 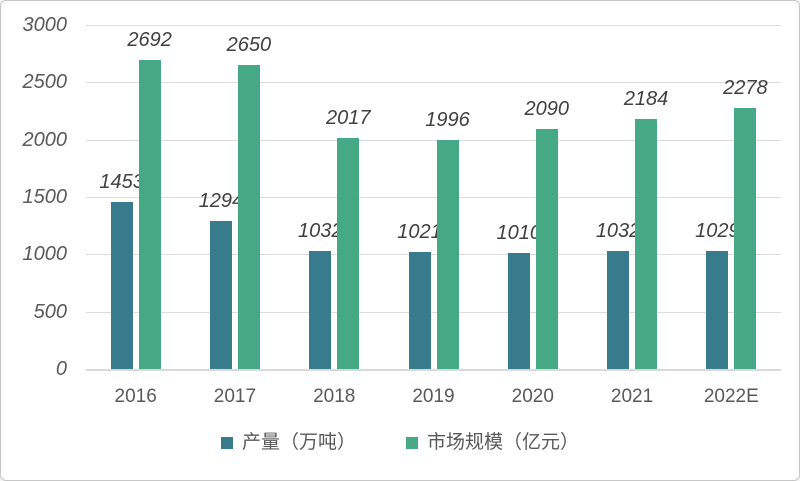 What do you see at coordinates (121, 285) in the screenshot?
I see `bar-production-2016` at bounding box center [121, 285].